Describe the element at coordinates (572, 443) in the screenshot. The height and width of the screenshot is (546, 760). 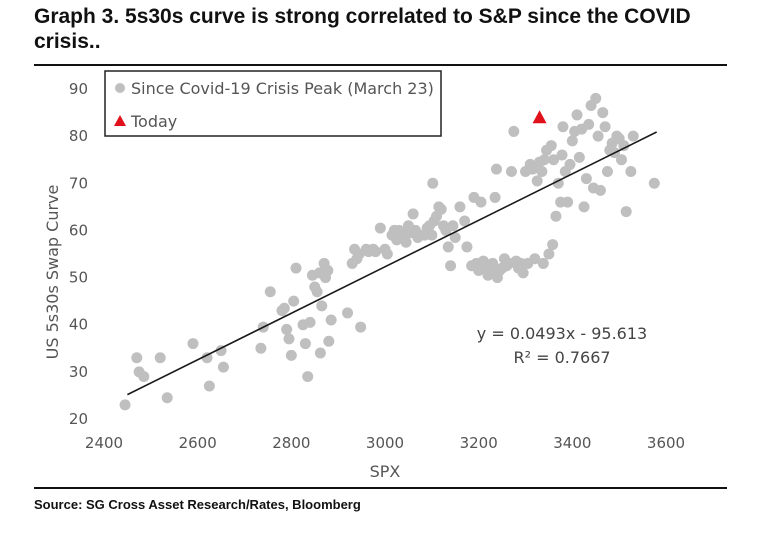
I see `x-tick-label: 3400` at that location.